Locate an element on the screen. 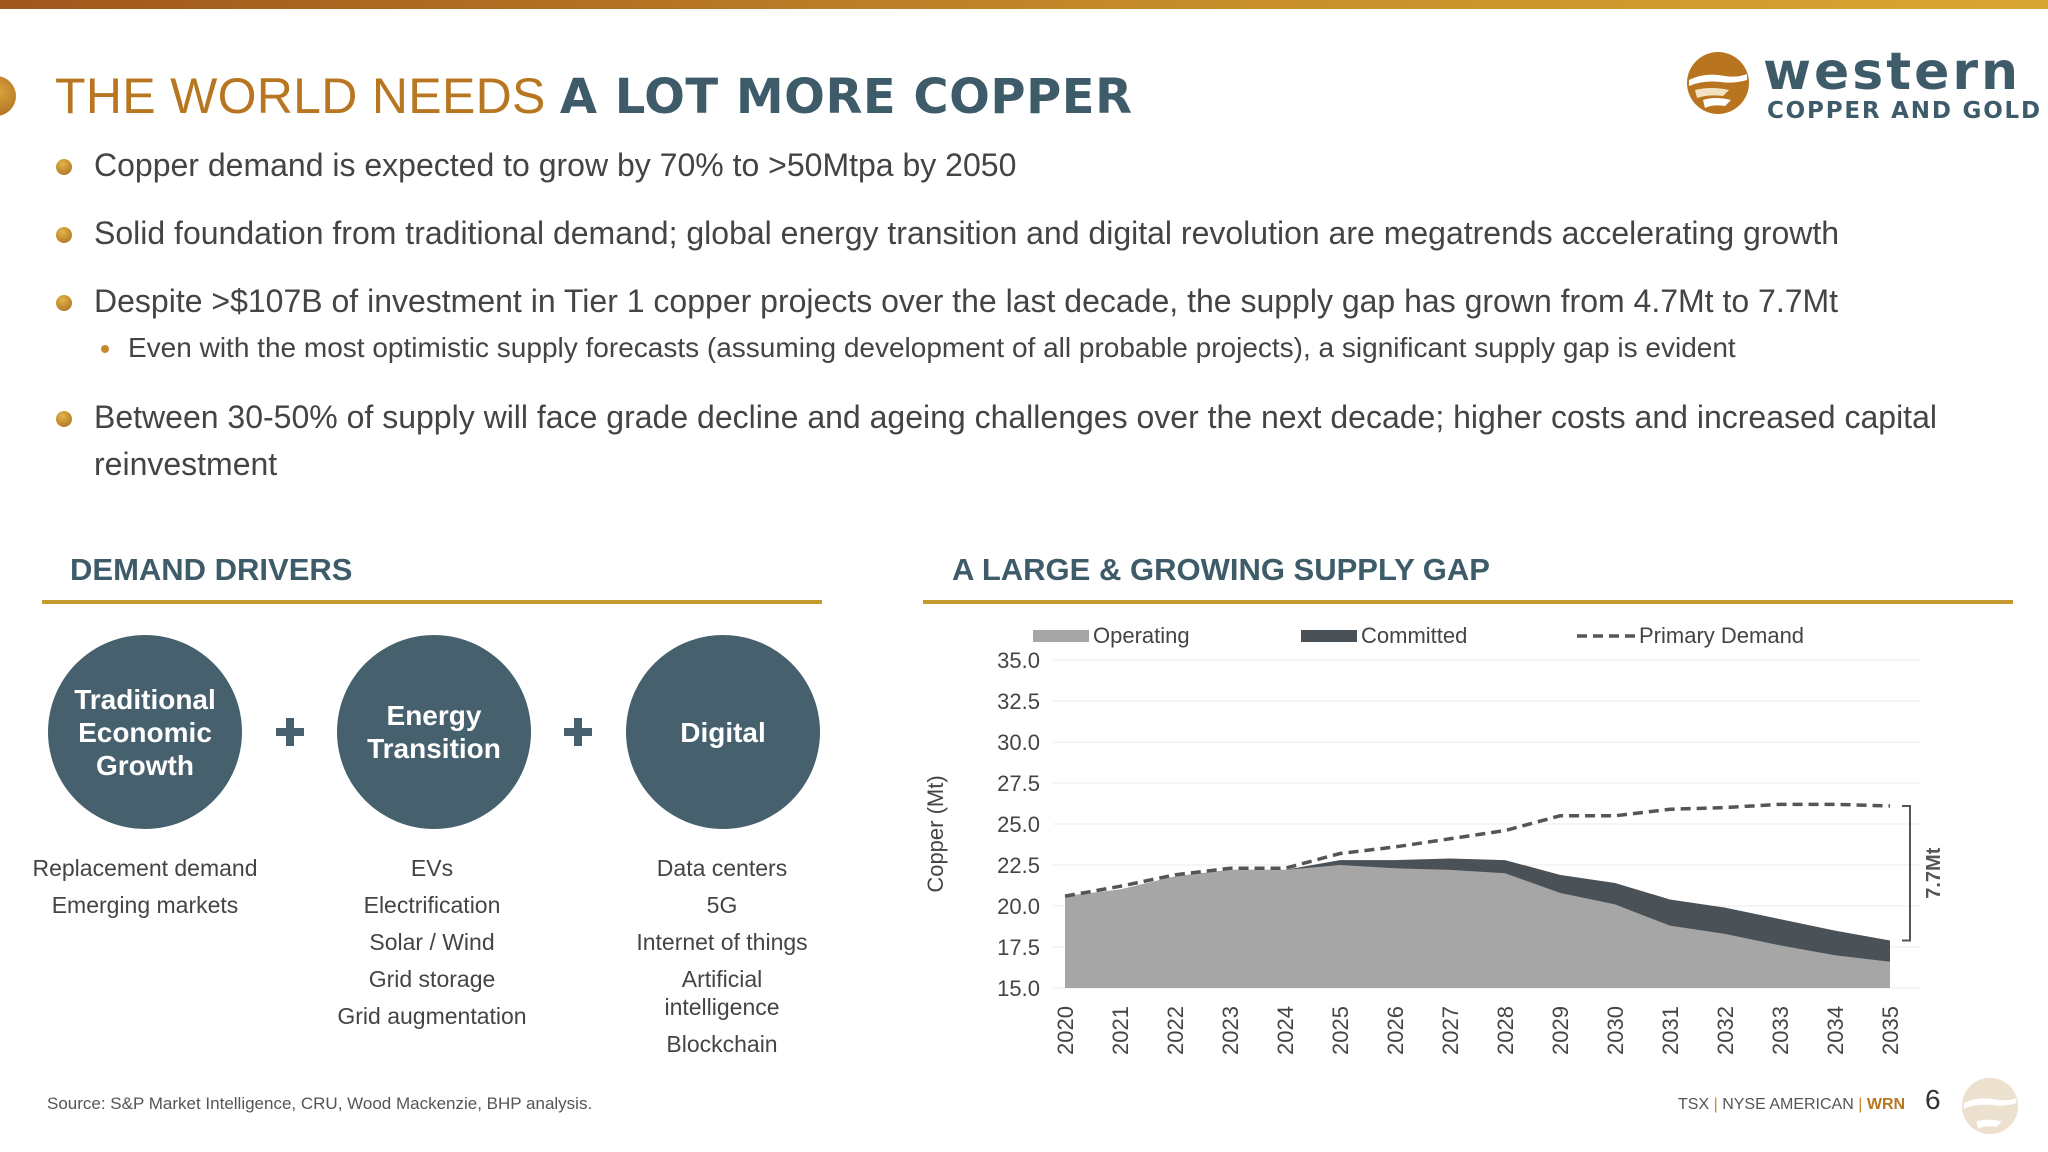  title-bold: A LOT MORE COPPER is located at coordinates (846, 97).